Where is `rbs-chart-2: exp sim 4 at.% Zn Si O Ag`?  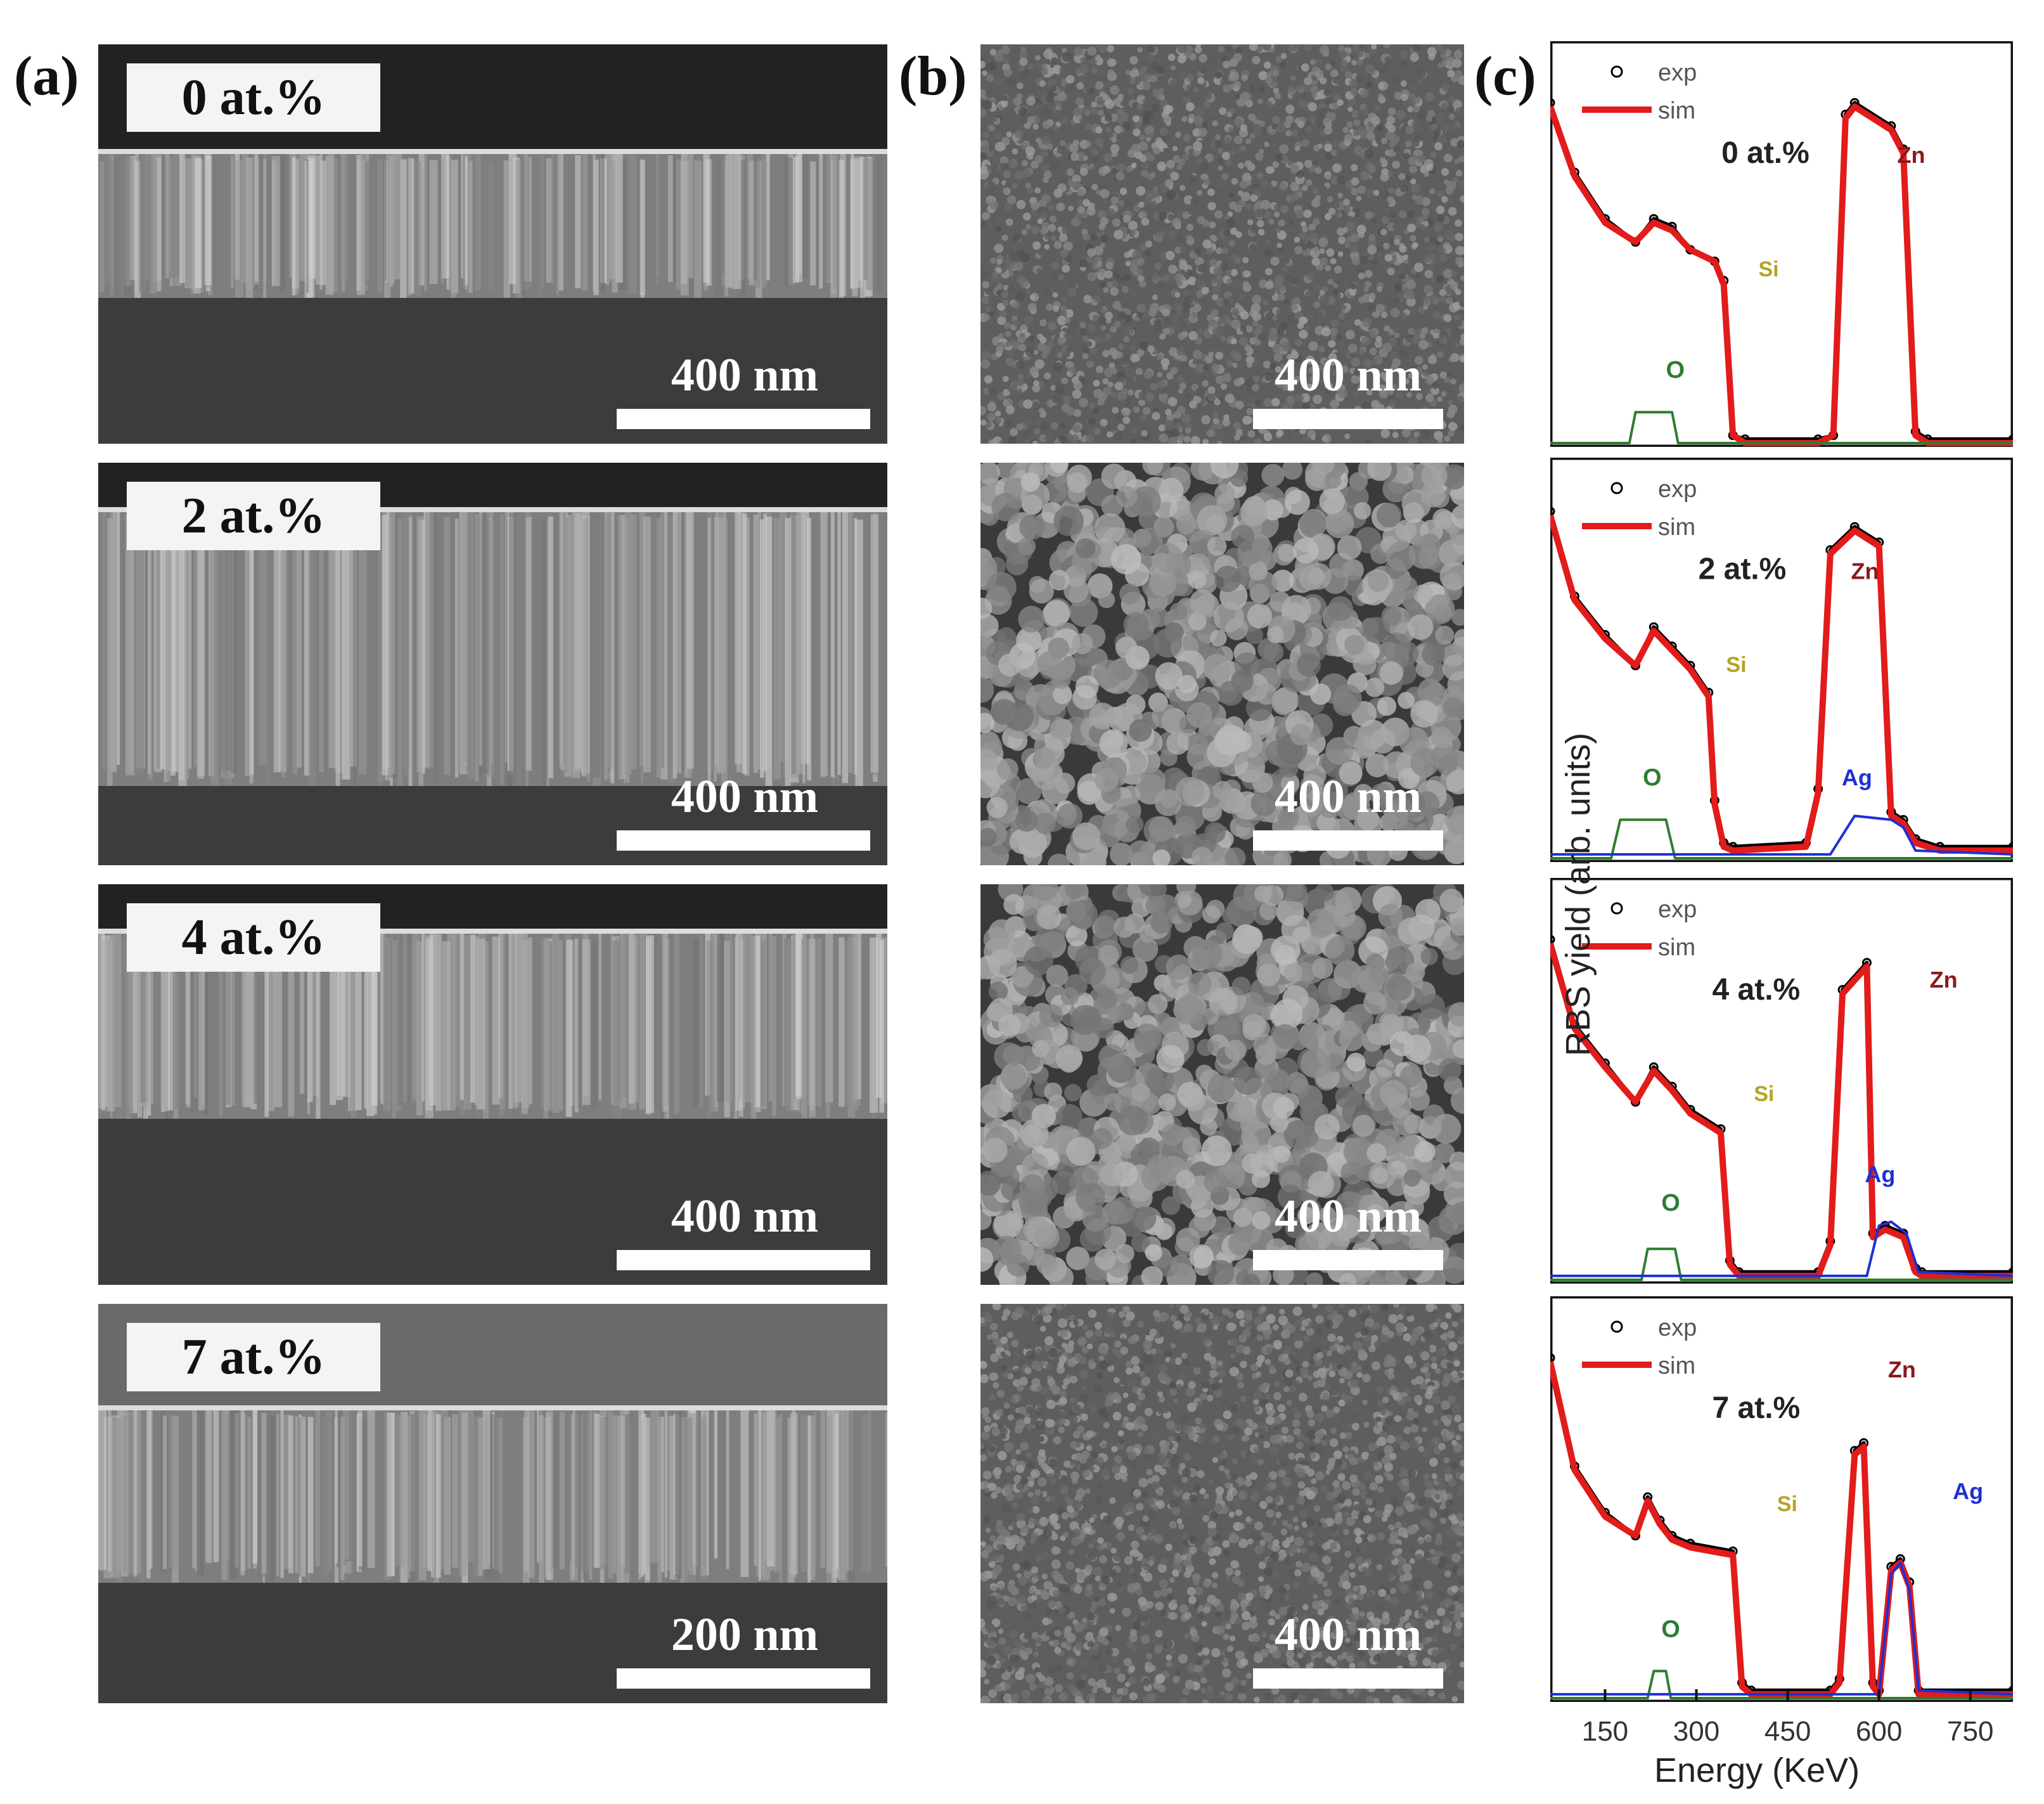
rbs-chart-2: exp sim 4 at.% Zn Si O Ag is located at coordinates (1781, 1081).